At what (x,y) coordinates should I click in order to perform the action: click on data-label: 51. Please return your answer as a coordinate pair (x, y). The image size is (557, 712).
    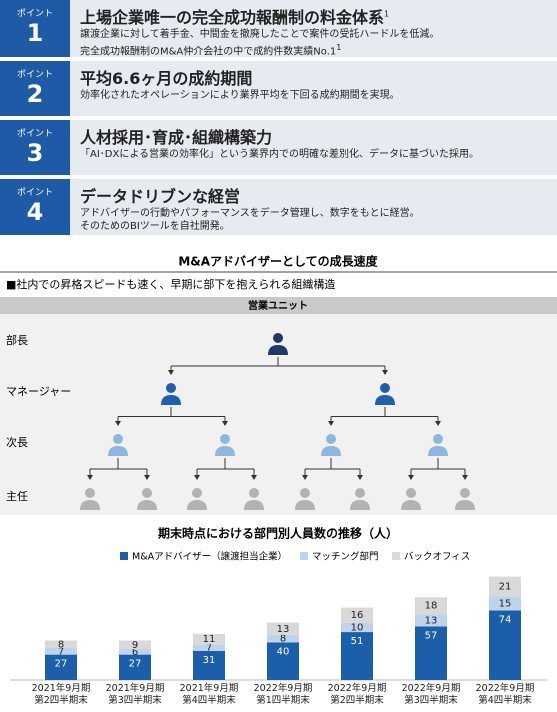
    Looking at the image, I should click on (357, 641).